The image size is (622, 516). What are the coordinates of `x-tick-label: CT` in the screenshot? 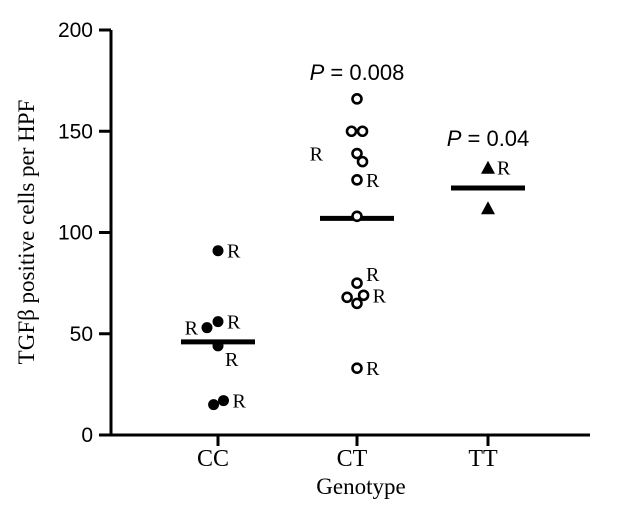 It's located at (352, 459).